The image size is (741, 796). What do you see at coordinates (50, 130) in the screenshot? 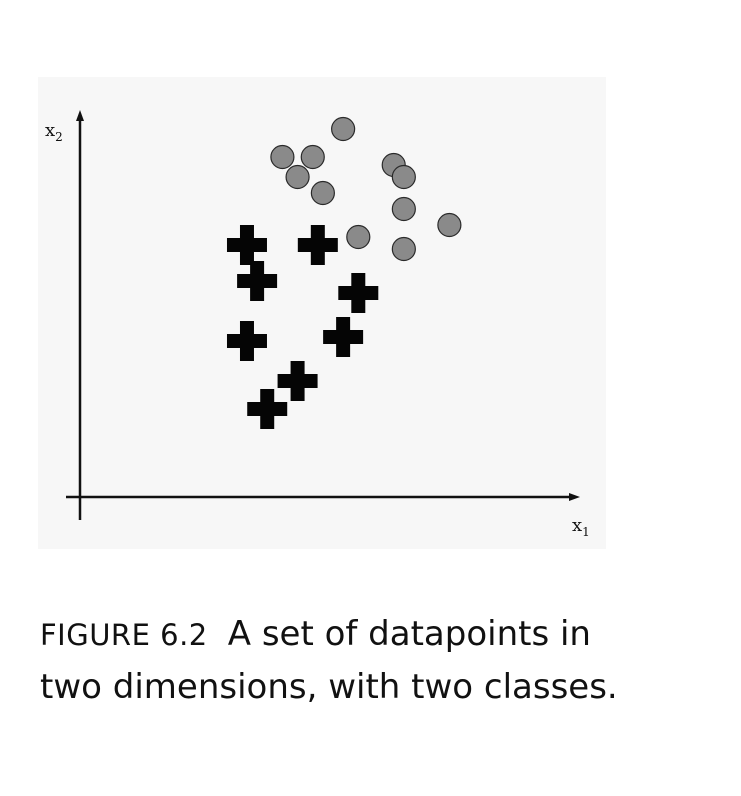
I see `y-axis-label-main: x` at bounding box center [50, 130].